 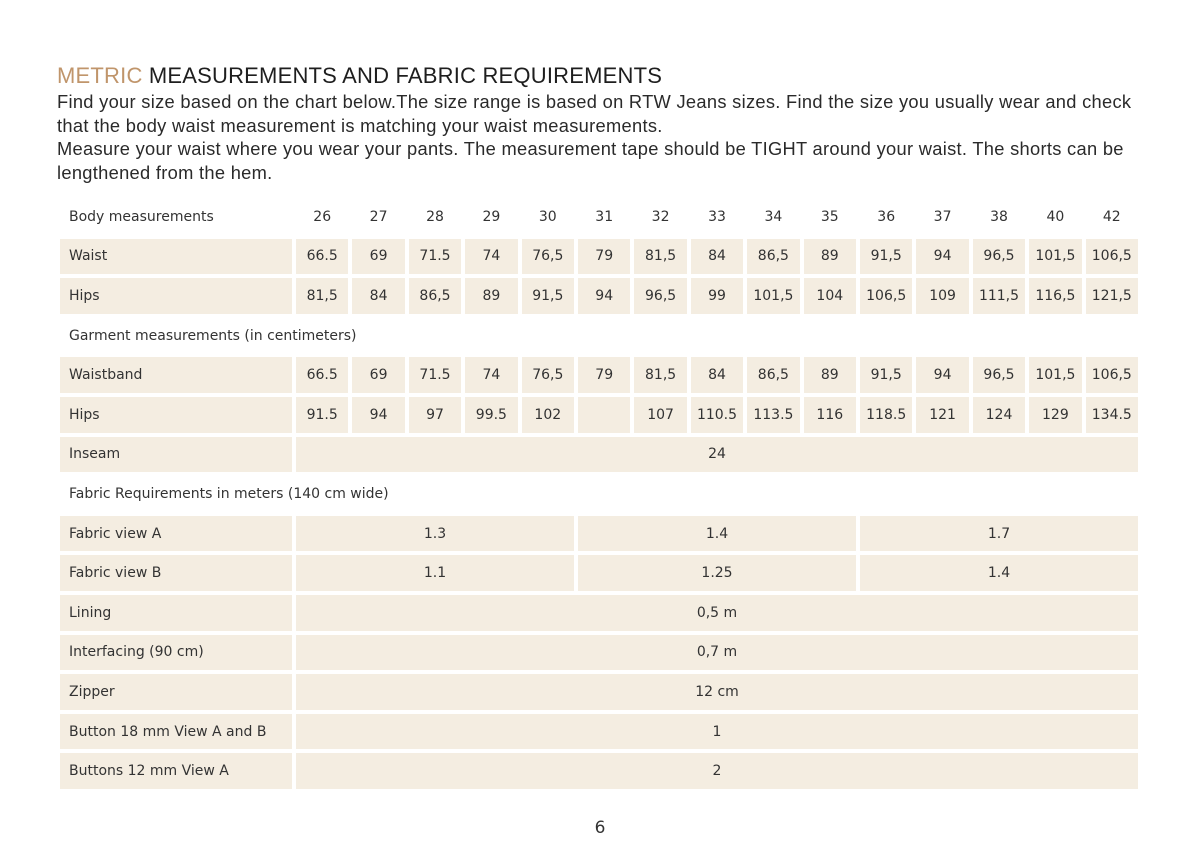 I want to click on size-header: 33, so click(x=717, y=216).